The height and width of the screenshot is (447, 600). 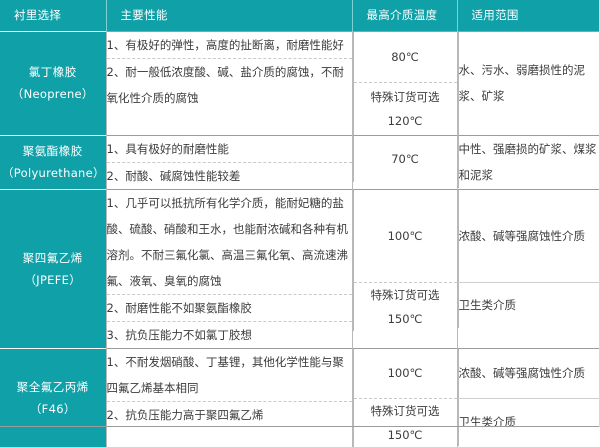 I want to click on material-cell: 聚氨酯橡胶 （Polyurethane）, so click(x=53, y=162).